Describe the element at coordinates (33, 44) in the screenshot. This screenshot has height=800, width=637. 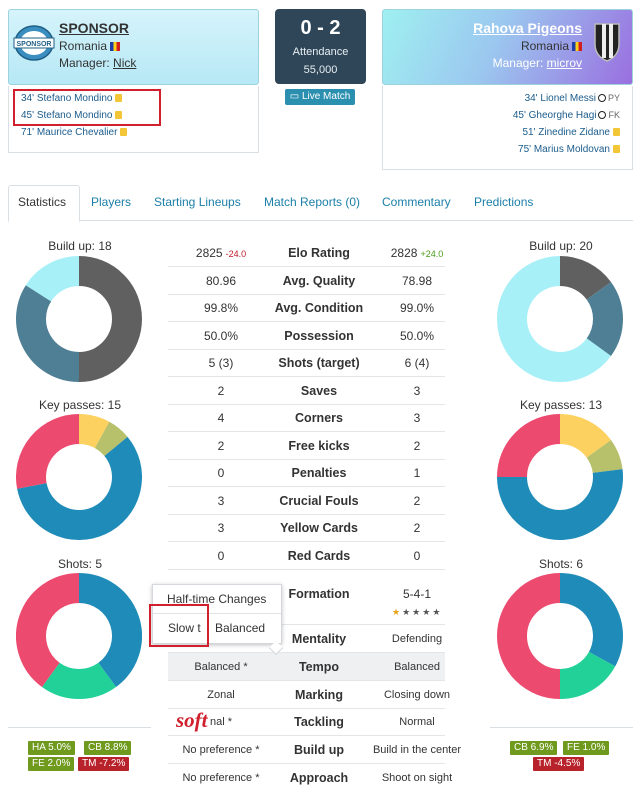
I see `svg-text: SPONSOR` at that location.